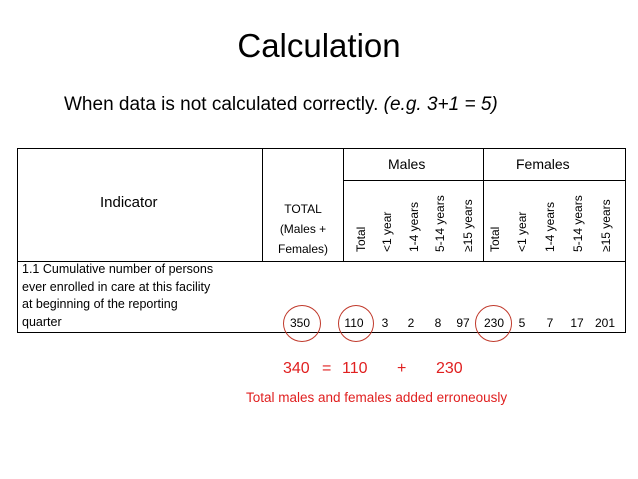 The image size is (638, 479). What do you see at coordinates (302, 323) in the screenshot?
I see `total-value-highlight` at bounding box center [302, 323].